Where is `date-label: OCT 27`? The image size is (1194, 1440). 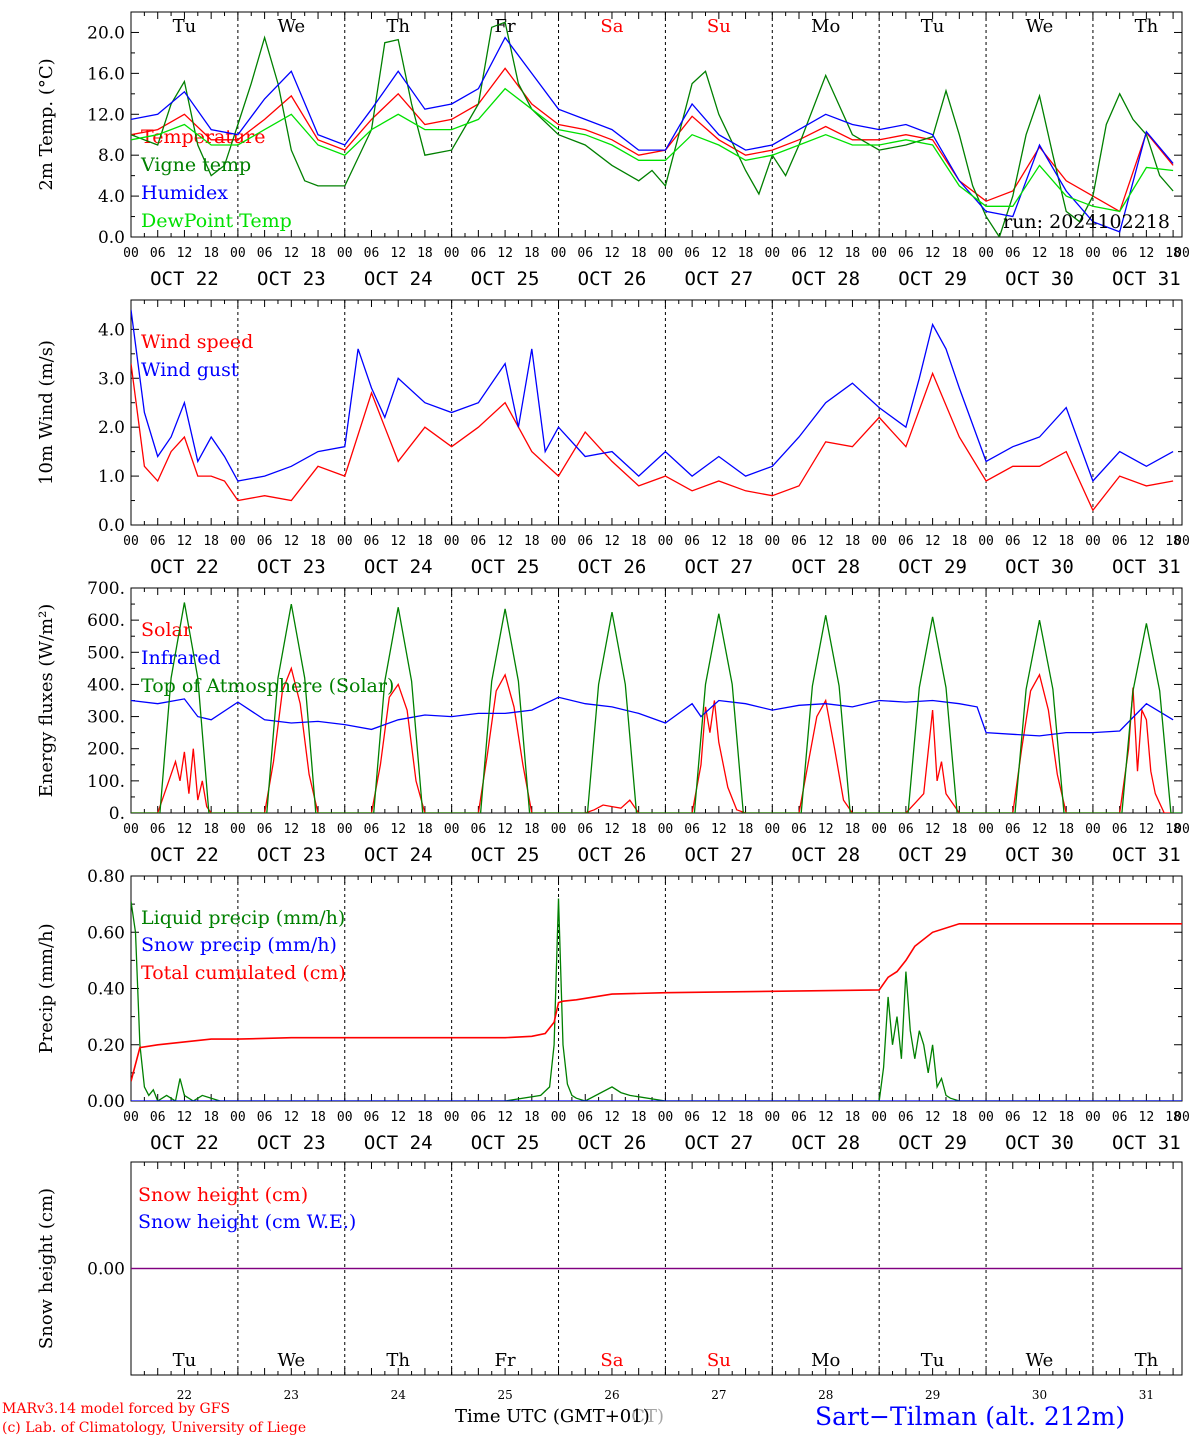
date-label: OCT 27 is located at coordinates (719, 855).